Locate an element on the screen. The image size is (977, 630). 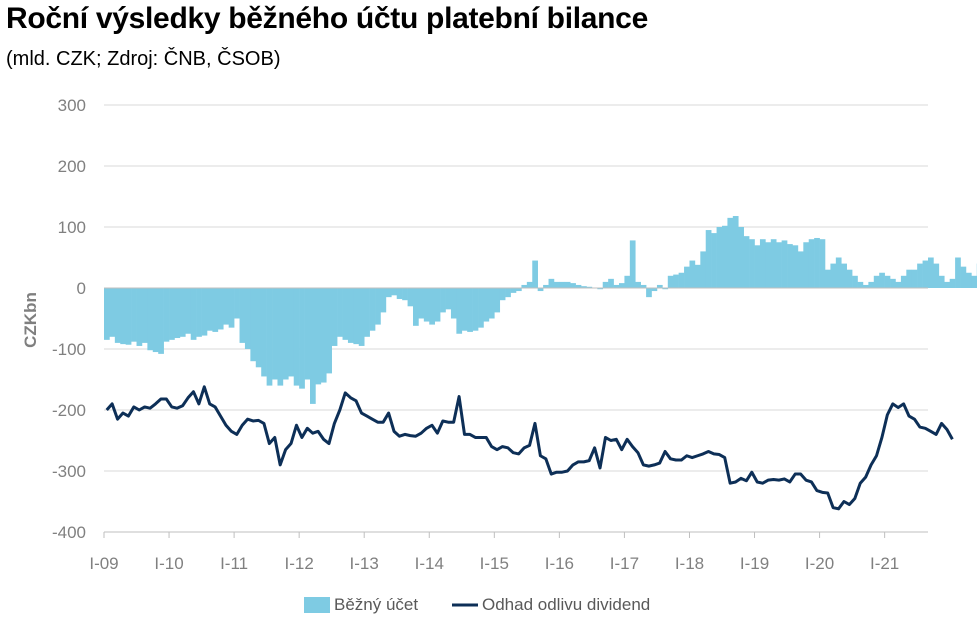
legend-line-label: Odhad odlivu dividend is located at coordinates (566, 604).